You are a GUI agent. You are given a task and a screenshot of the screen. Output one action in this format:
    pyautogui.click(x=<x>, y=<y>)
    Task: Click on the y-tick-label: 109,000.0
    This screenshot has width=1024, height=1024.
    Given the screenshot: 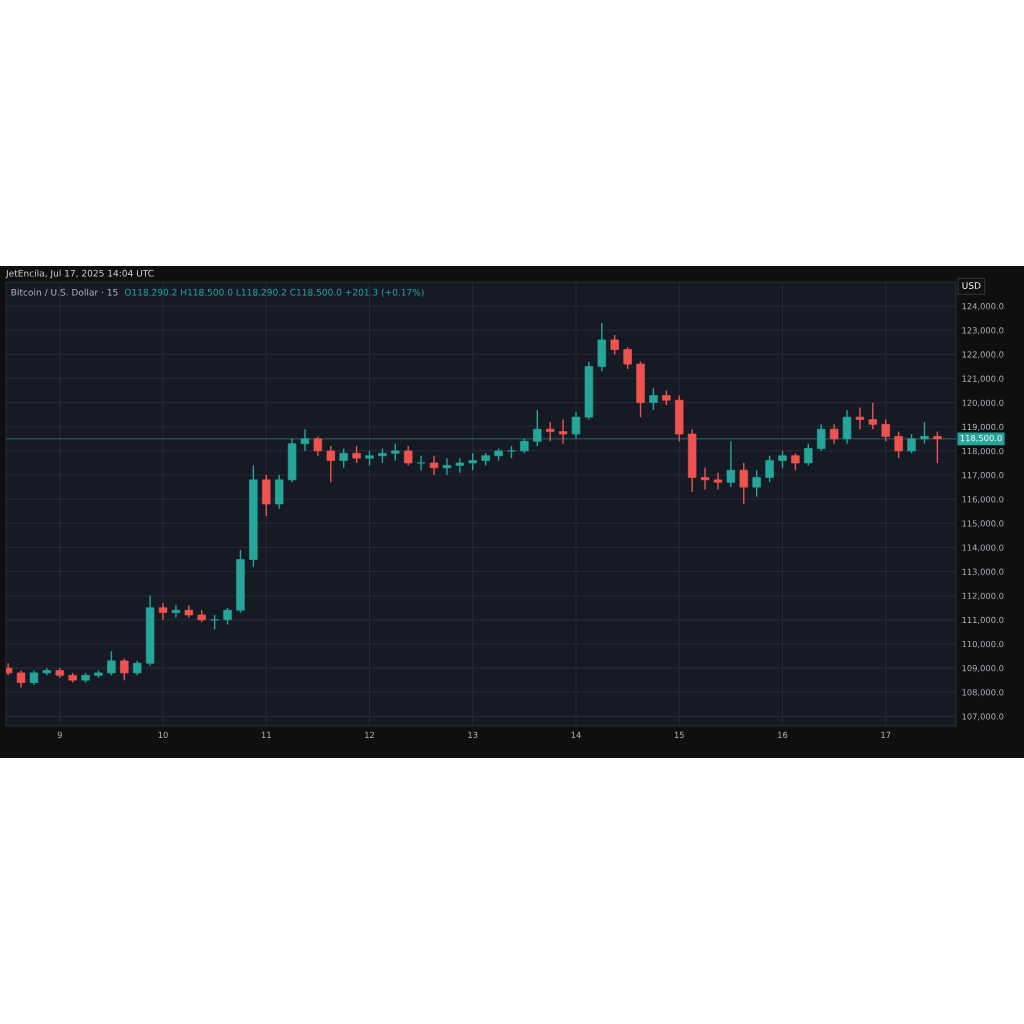 What is the action you would take?
    pyautogui.click(x=983, y=669)
    